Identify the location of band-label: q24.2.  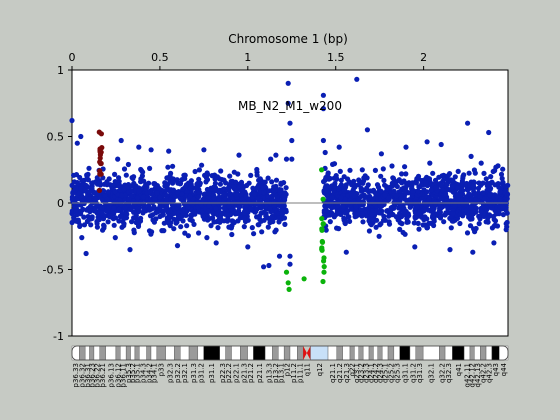
(376, 373).